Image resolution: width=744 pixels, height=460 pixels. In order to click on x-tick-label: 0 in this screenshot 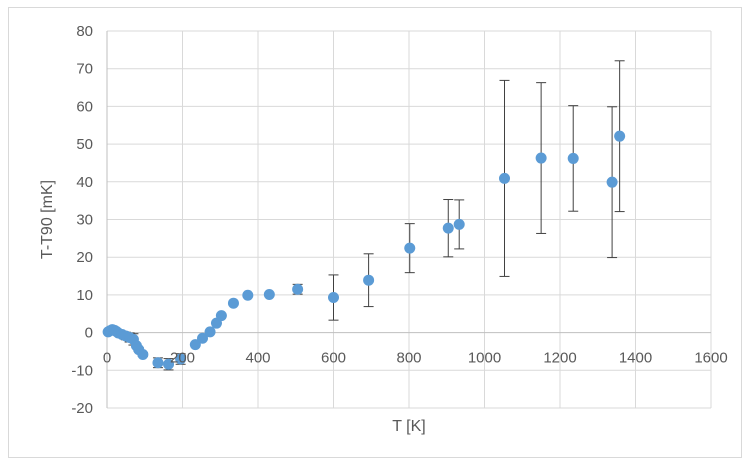, I will do `click(107, 358)`.